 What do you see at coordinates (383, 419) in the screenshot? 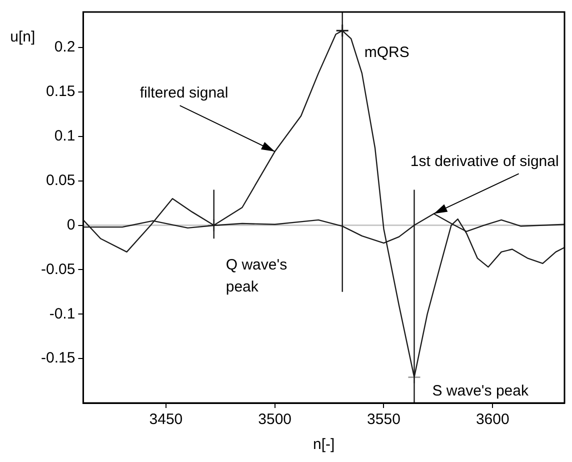
I see `x-tick-label: 3550` at bounding box center [383, 419].